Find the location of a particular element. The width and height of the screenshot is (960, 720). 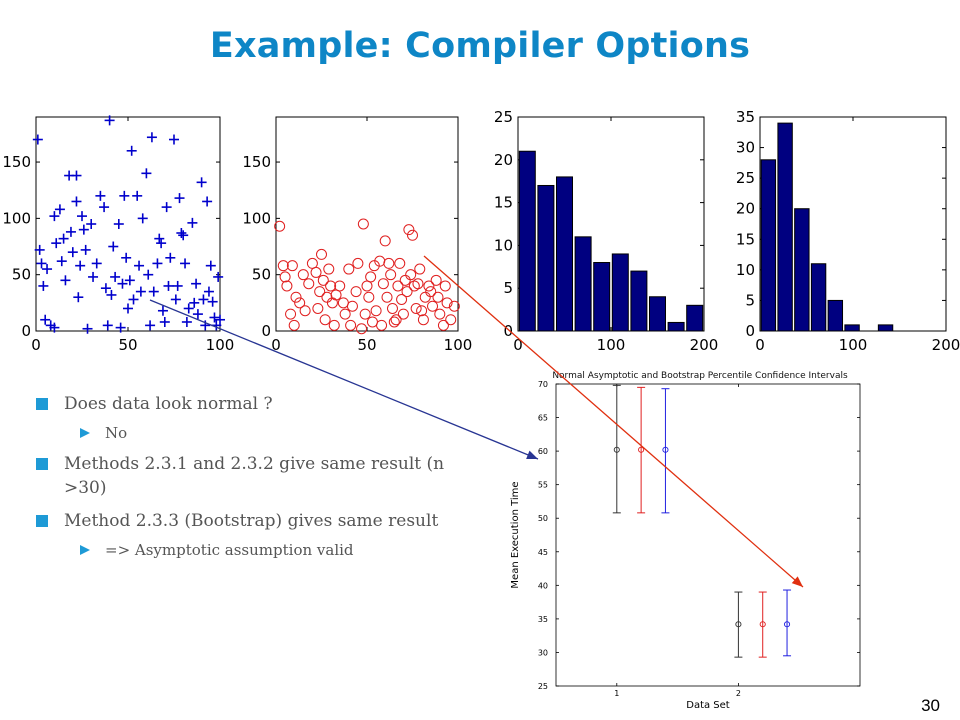

y-tick-label: 15 is located at coordinates (745, 239).